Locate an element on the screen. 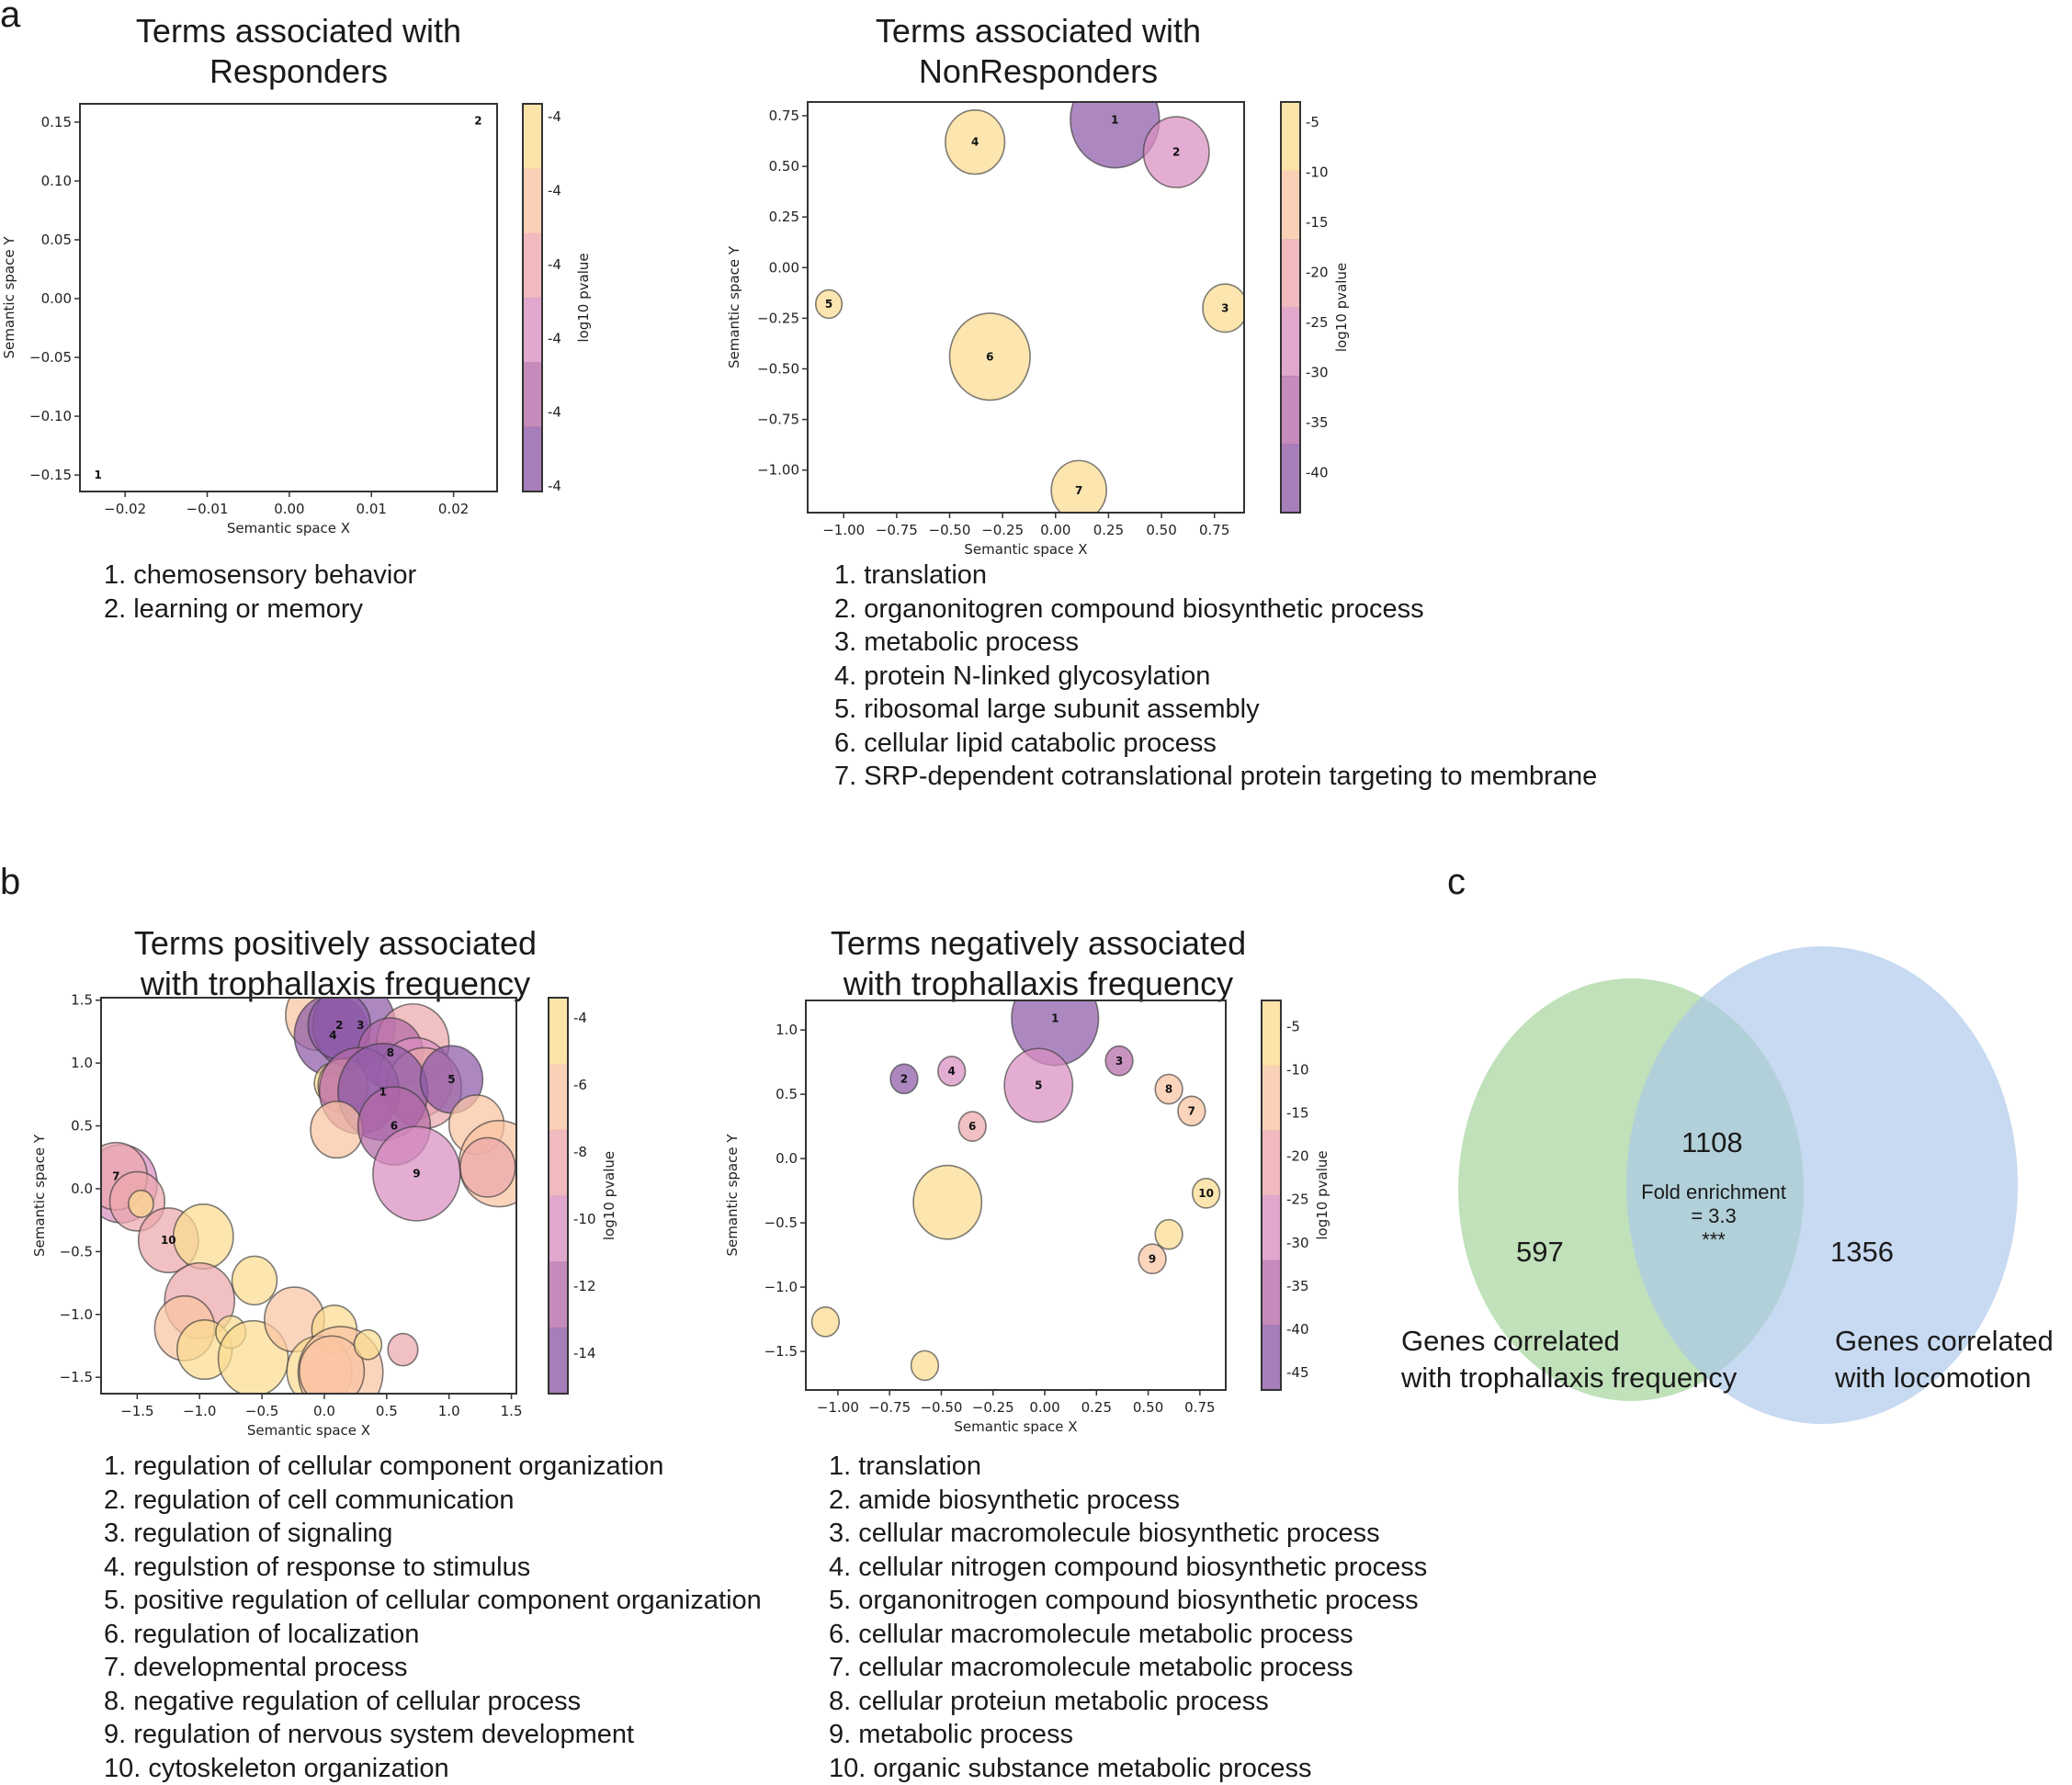  venn-annotation: Fold enrichment = 3.3 *** is located at coordinates (1713, 1216).